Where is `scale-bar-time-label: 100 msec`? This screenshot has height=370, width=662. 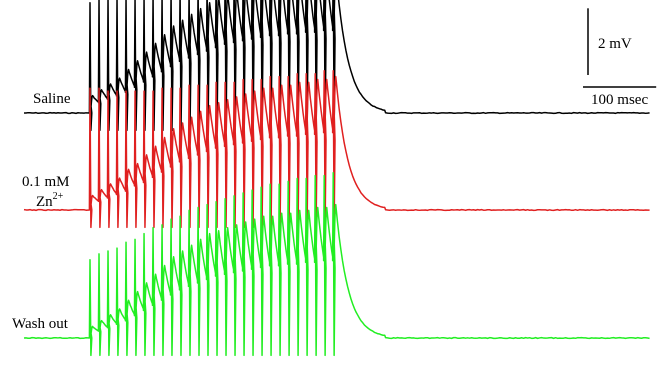
scale-bar-time-label: 100 msec is located at coordinates (619, 100).